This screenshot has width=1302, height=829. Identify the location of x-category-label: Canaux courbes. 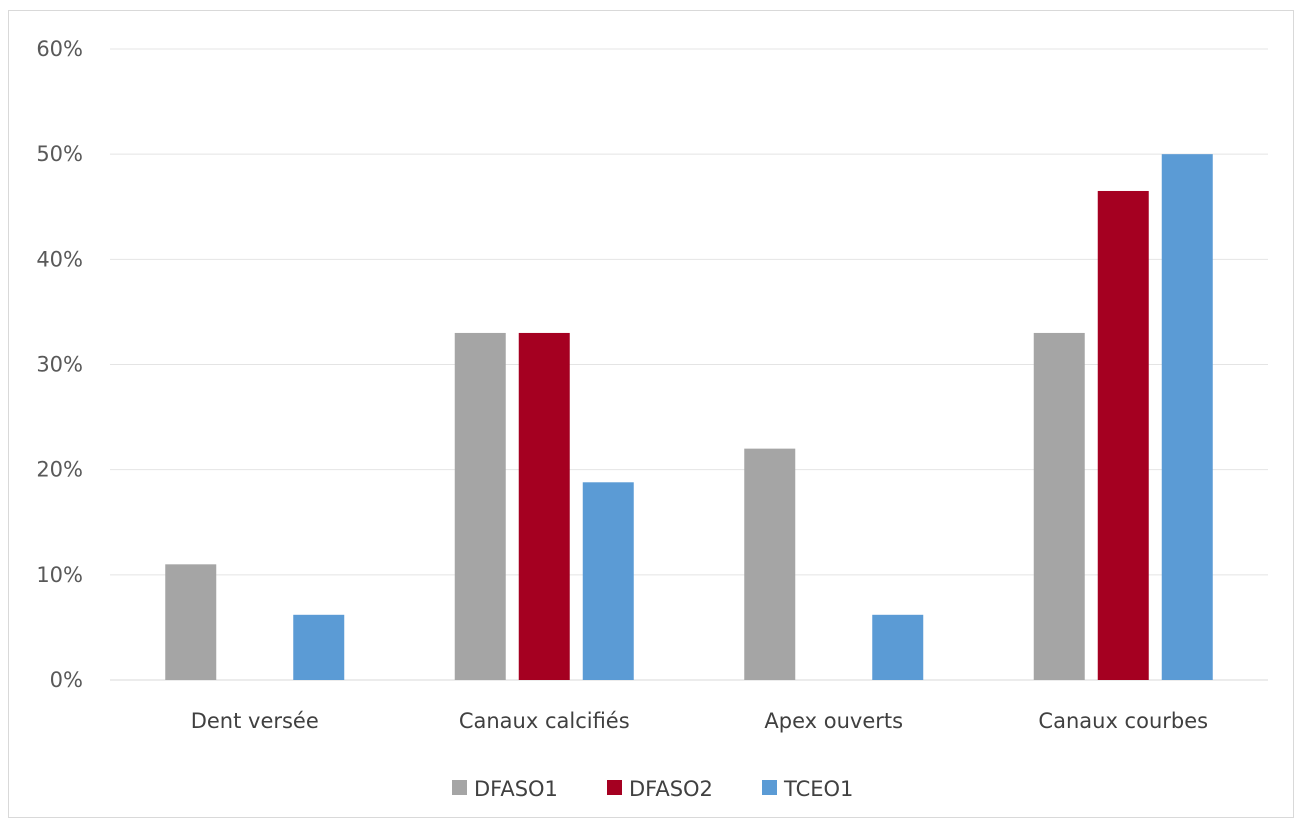
(1123, 721).